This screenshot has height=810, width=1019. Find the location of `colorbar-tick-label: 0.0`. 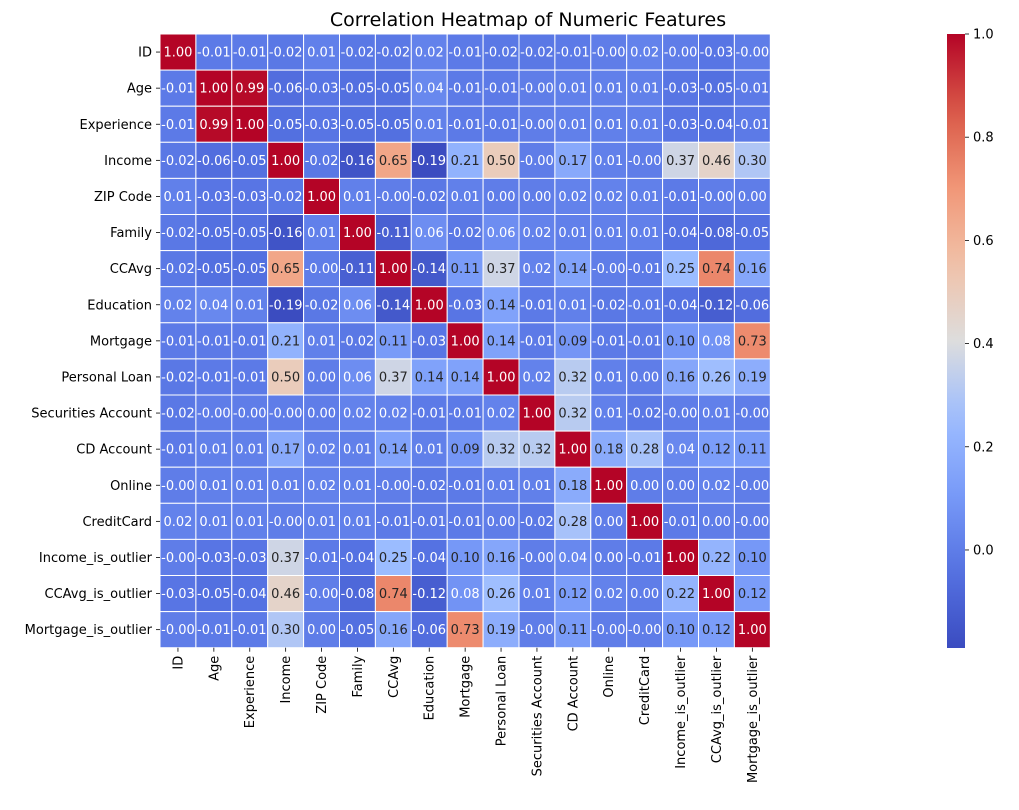

colorbar-tick-label: 0.0 is located at coordinates (983, 550).